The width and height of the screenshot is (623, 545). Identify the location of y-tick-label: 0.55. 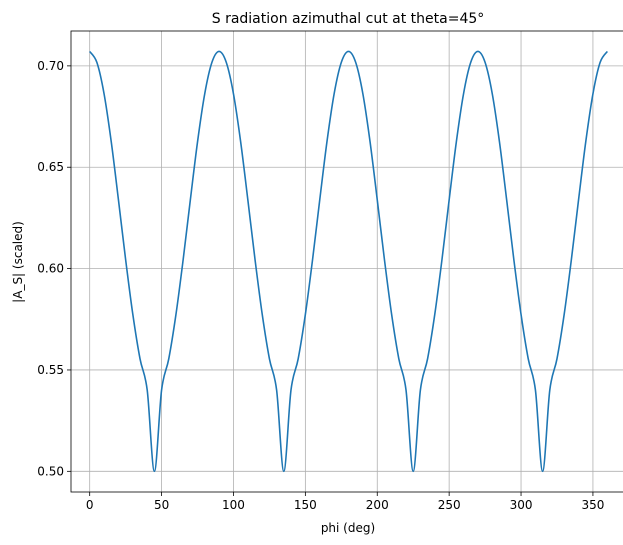
(50, 370).